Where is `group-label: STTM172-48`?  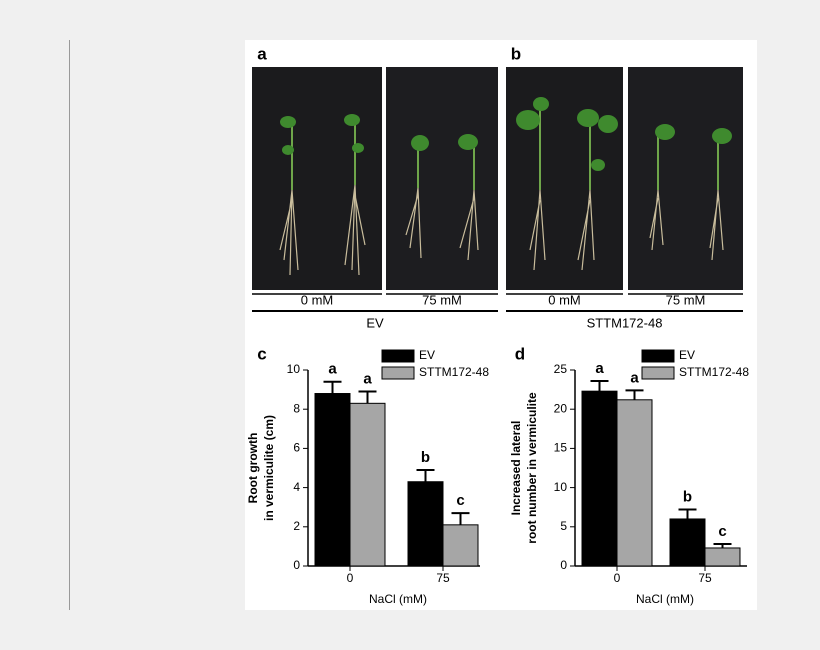 group-label: STTM172-48 is located at coordinates (625, 322).